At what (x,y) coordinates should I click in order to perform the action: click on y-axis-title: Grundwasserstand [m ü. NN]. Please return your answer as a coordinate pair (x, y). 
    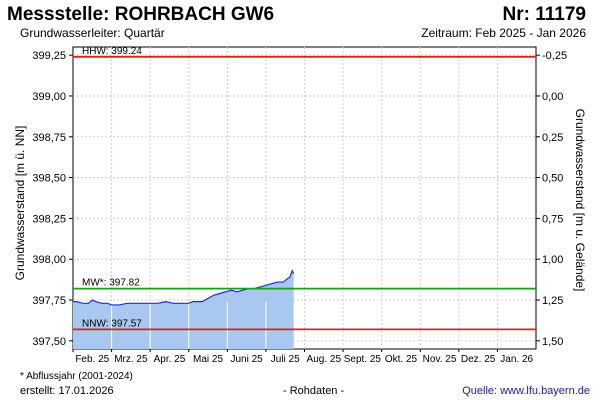
    Looking at the image, I should click on (20, 203).